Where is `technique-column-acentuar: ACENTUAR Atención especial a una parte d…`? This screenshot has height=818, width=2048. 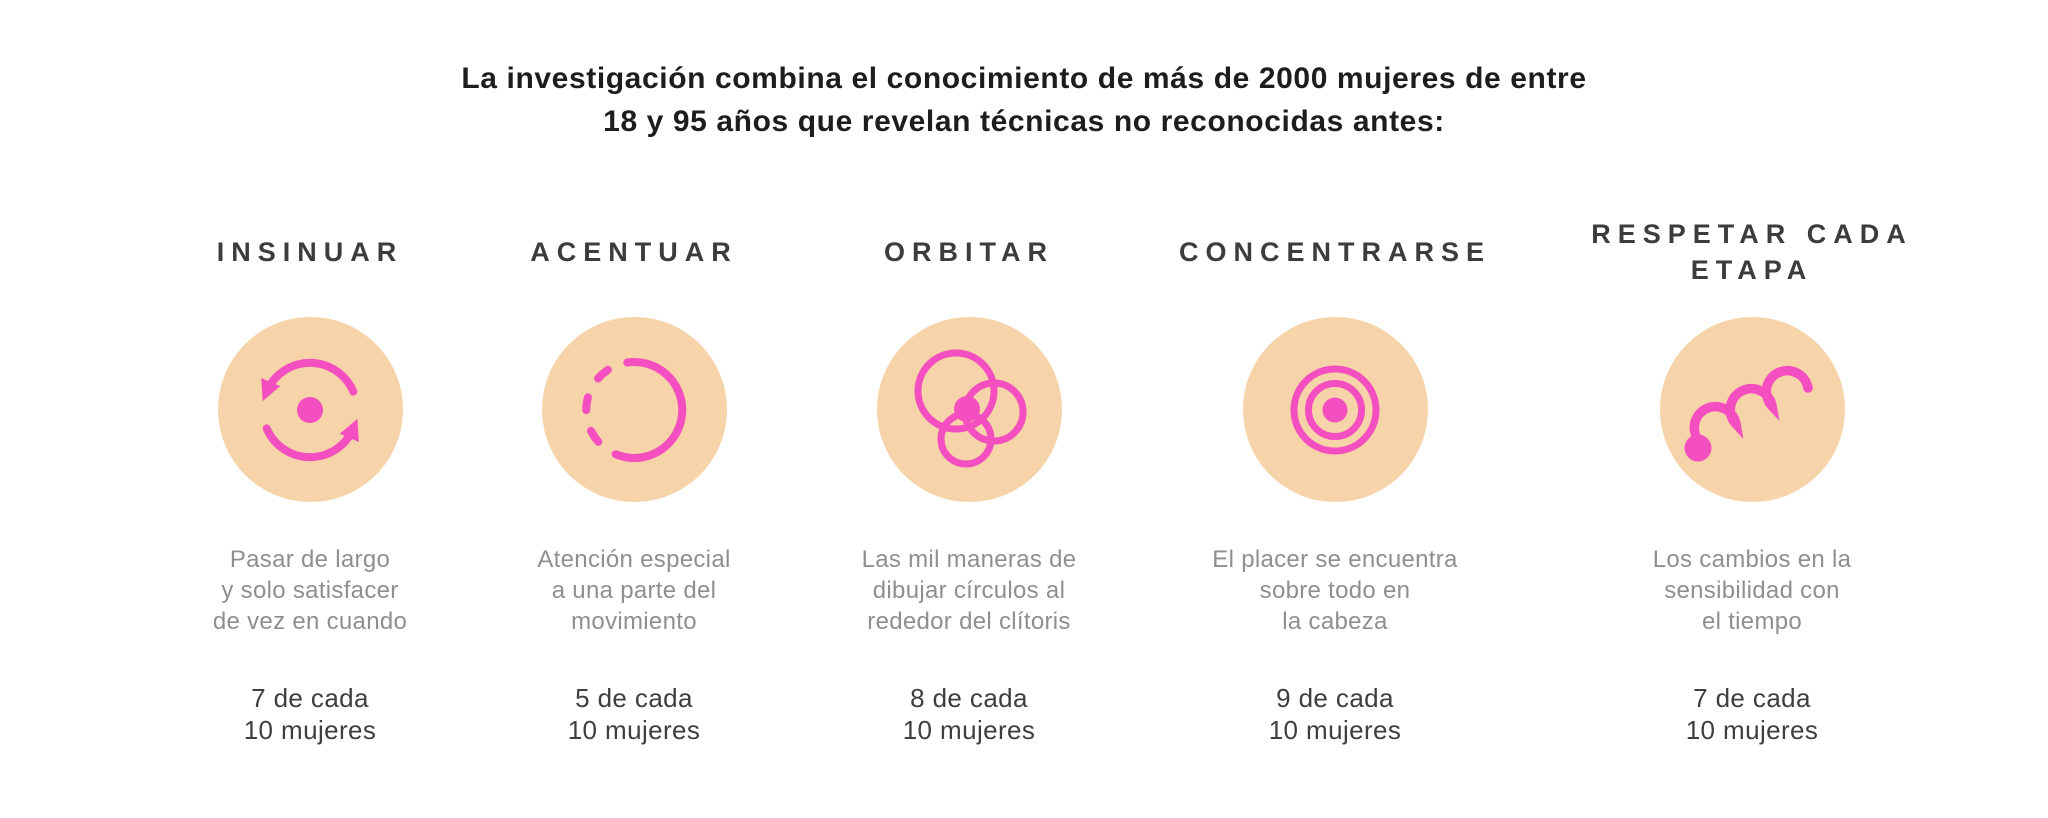
technique-column-acentuar: ACENTUAR Atención especial a una parte d… is located at coordinates (634, 477).